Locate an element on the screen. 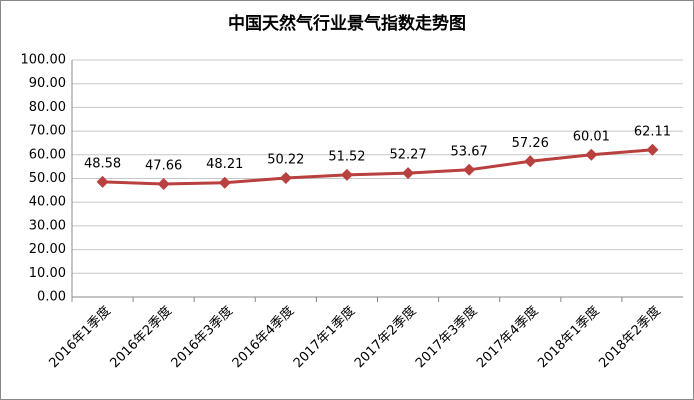  data-label: 48.21 is located at coordinates (224, 164).